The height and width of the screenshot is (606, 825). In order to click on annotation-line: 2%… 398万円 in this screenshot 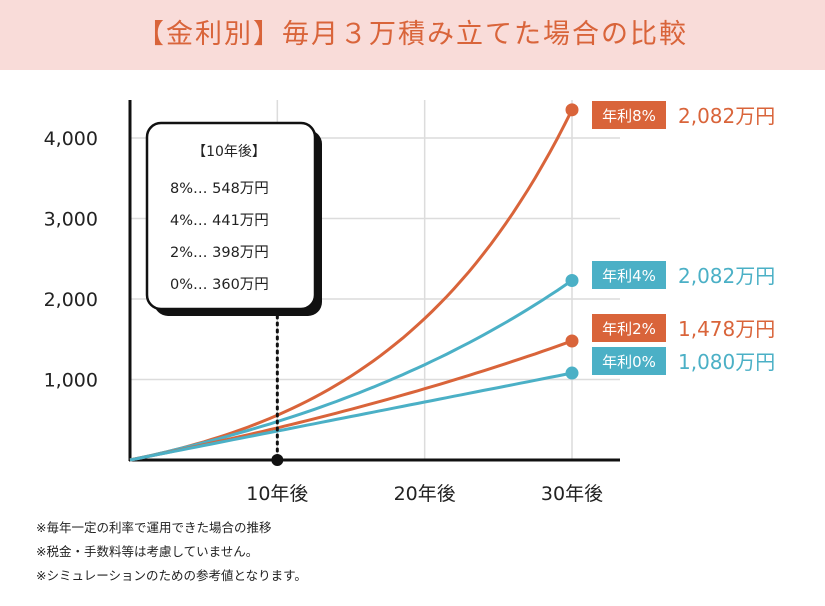, I will do `click(219, 253)`.